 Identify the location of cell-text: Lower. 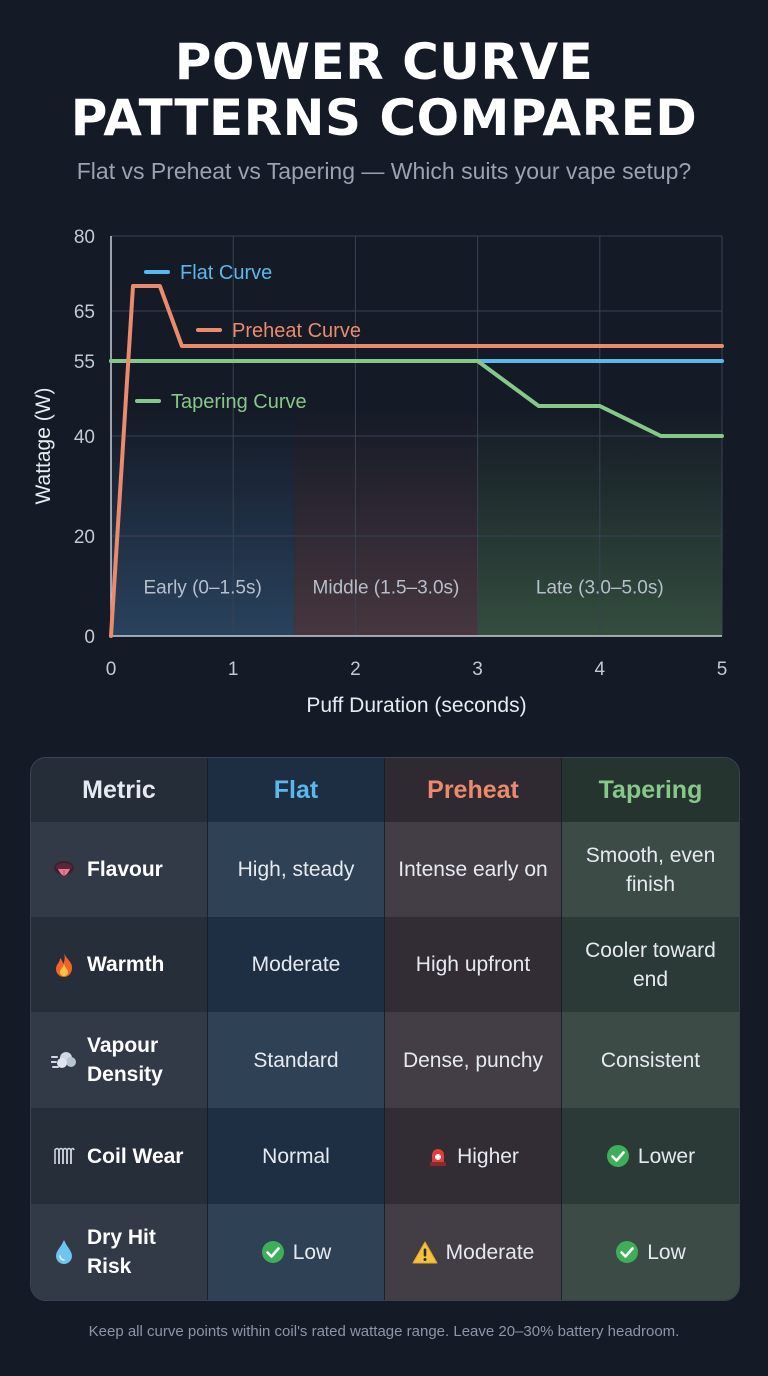
(666, 1156).